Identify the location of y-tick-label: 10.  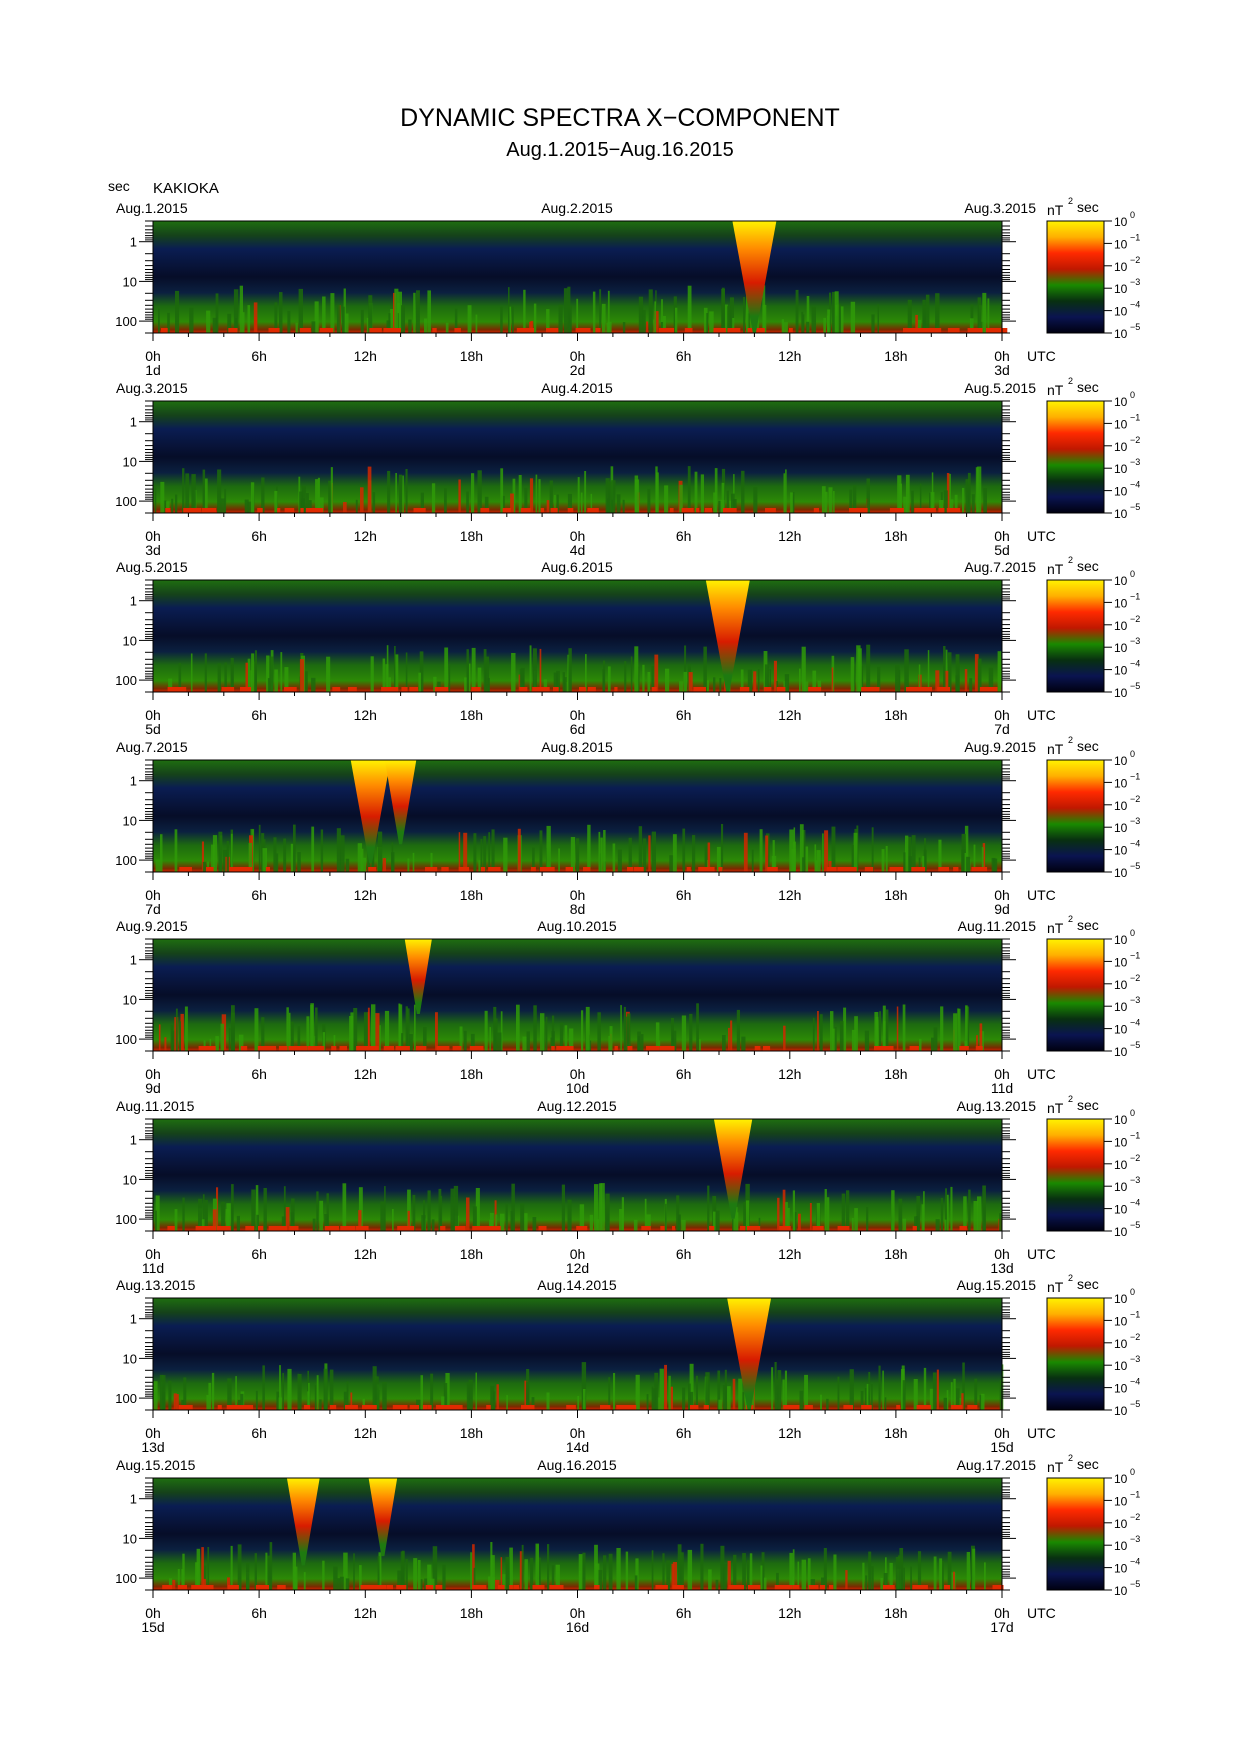
(130, 1538).